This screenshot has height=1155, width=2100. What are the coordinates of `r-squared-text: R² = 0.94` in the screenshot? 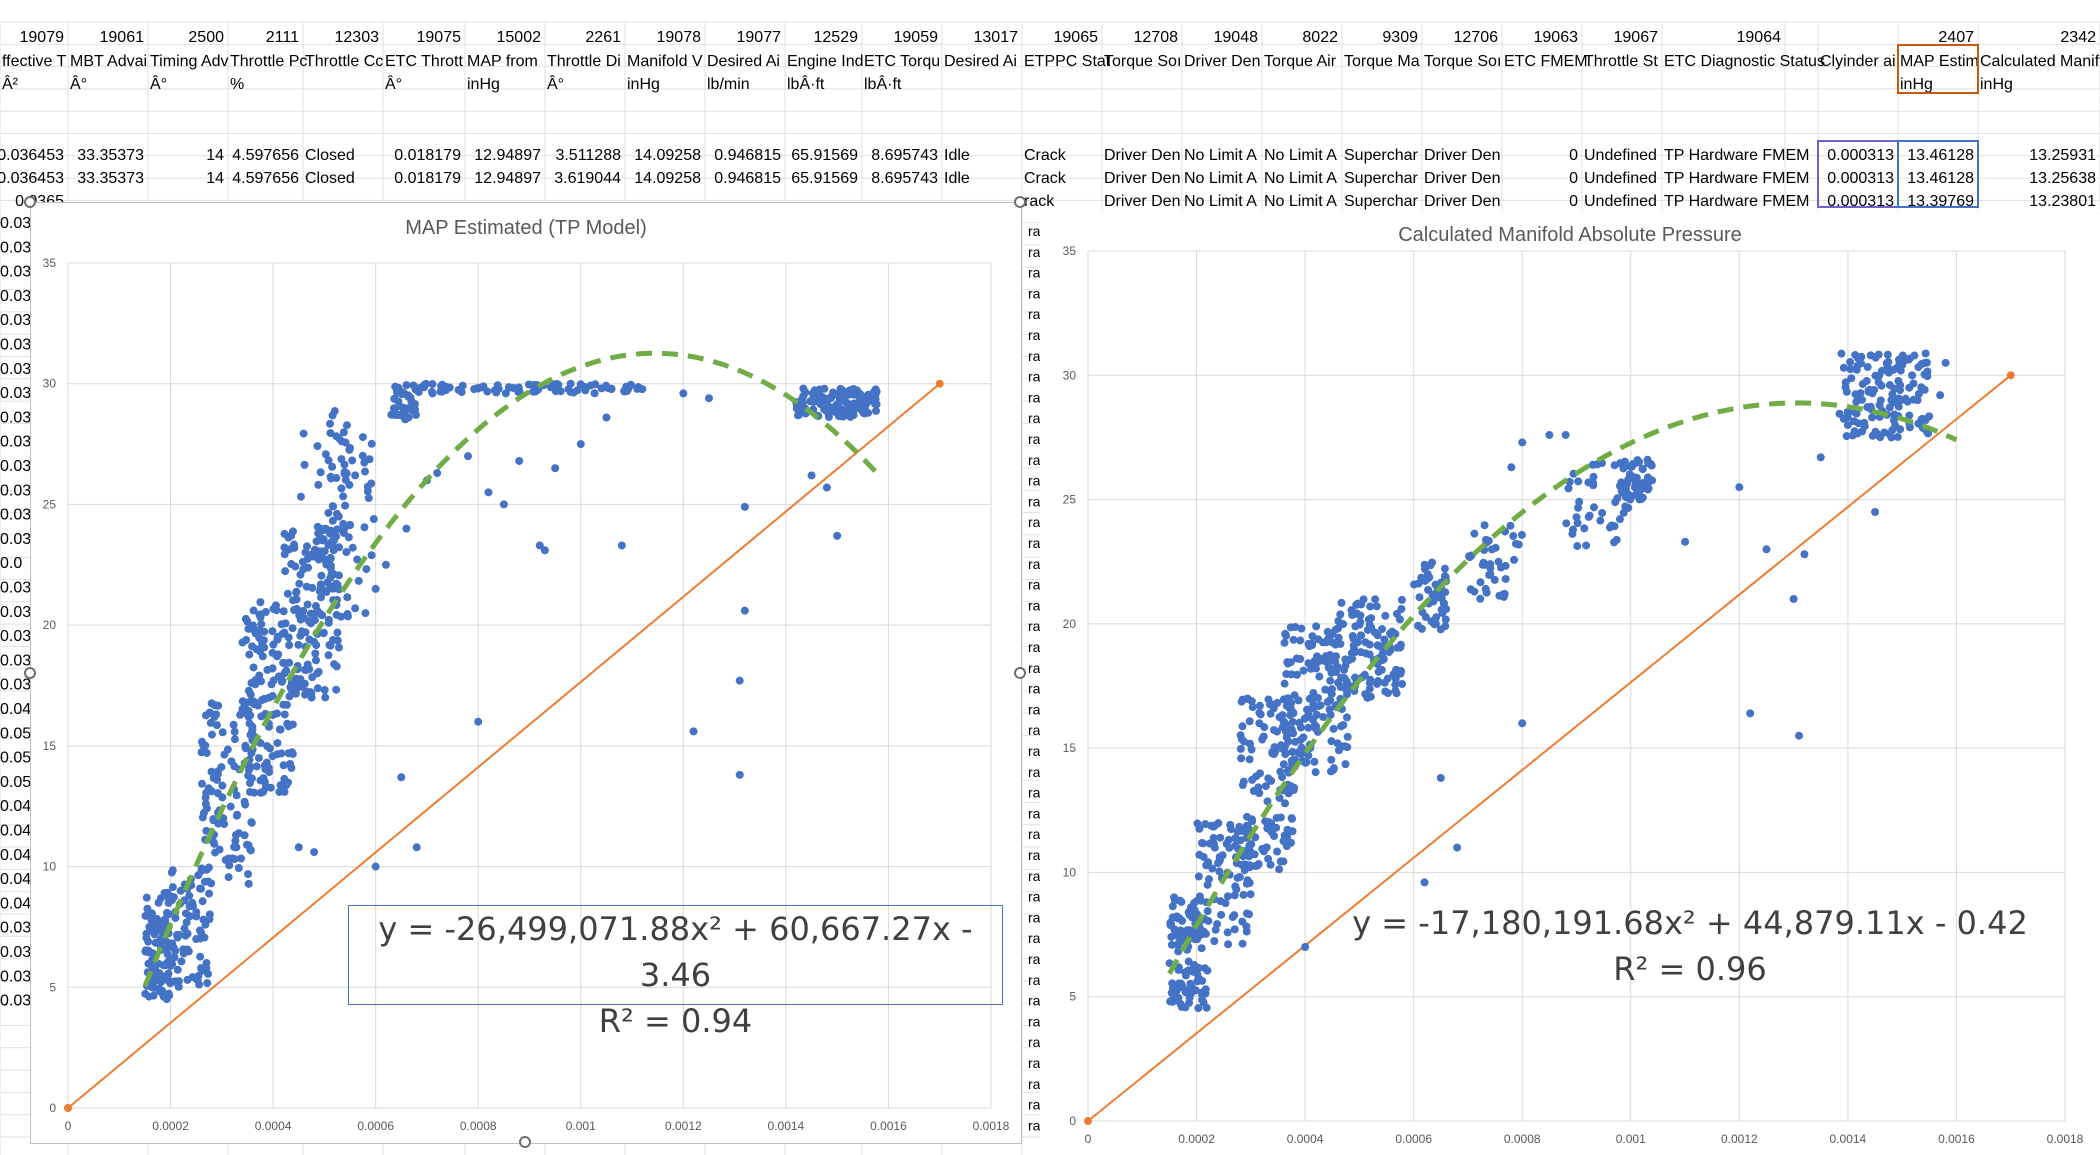 It's located at (675, 1021).